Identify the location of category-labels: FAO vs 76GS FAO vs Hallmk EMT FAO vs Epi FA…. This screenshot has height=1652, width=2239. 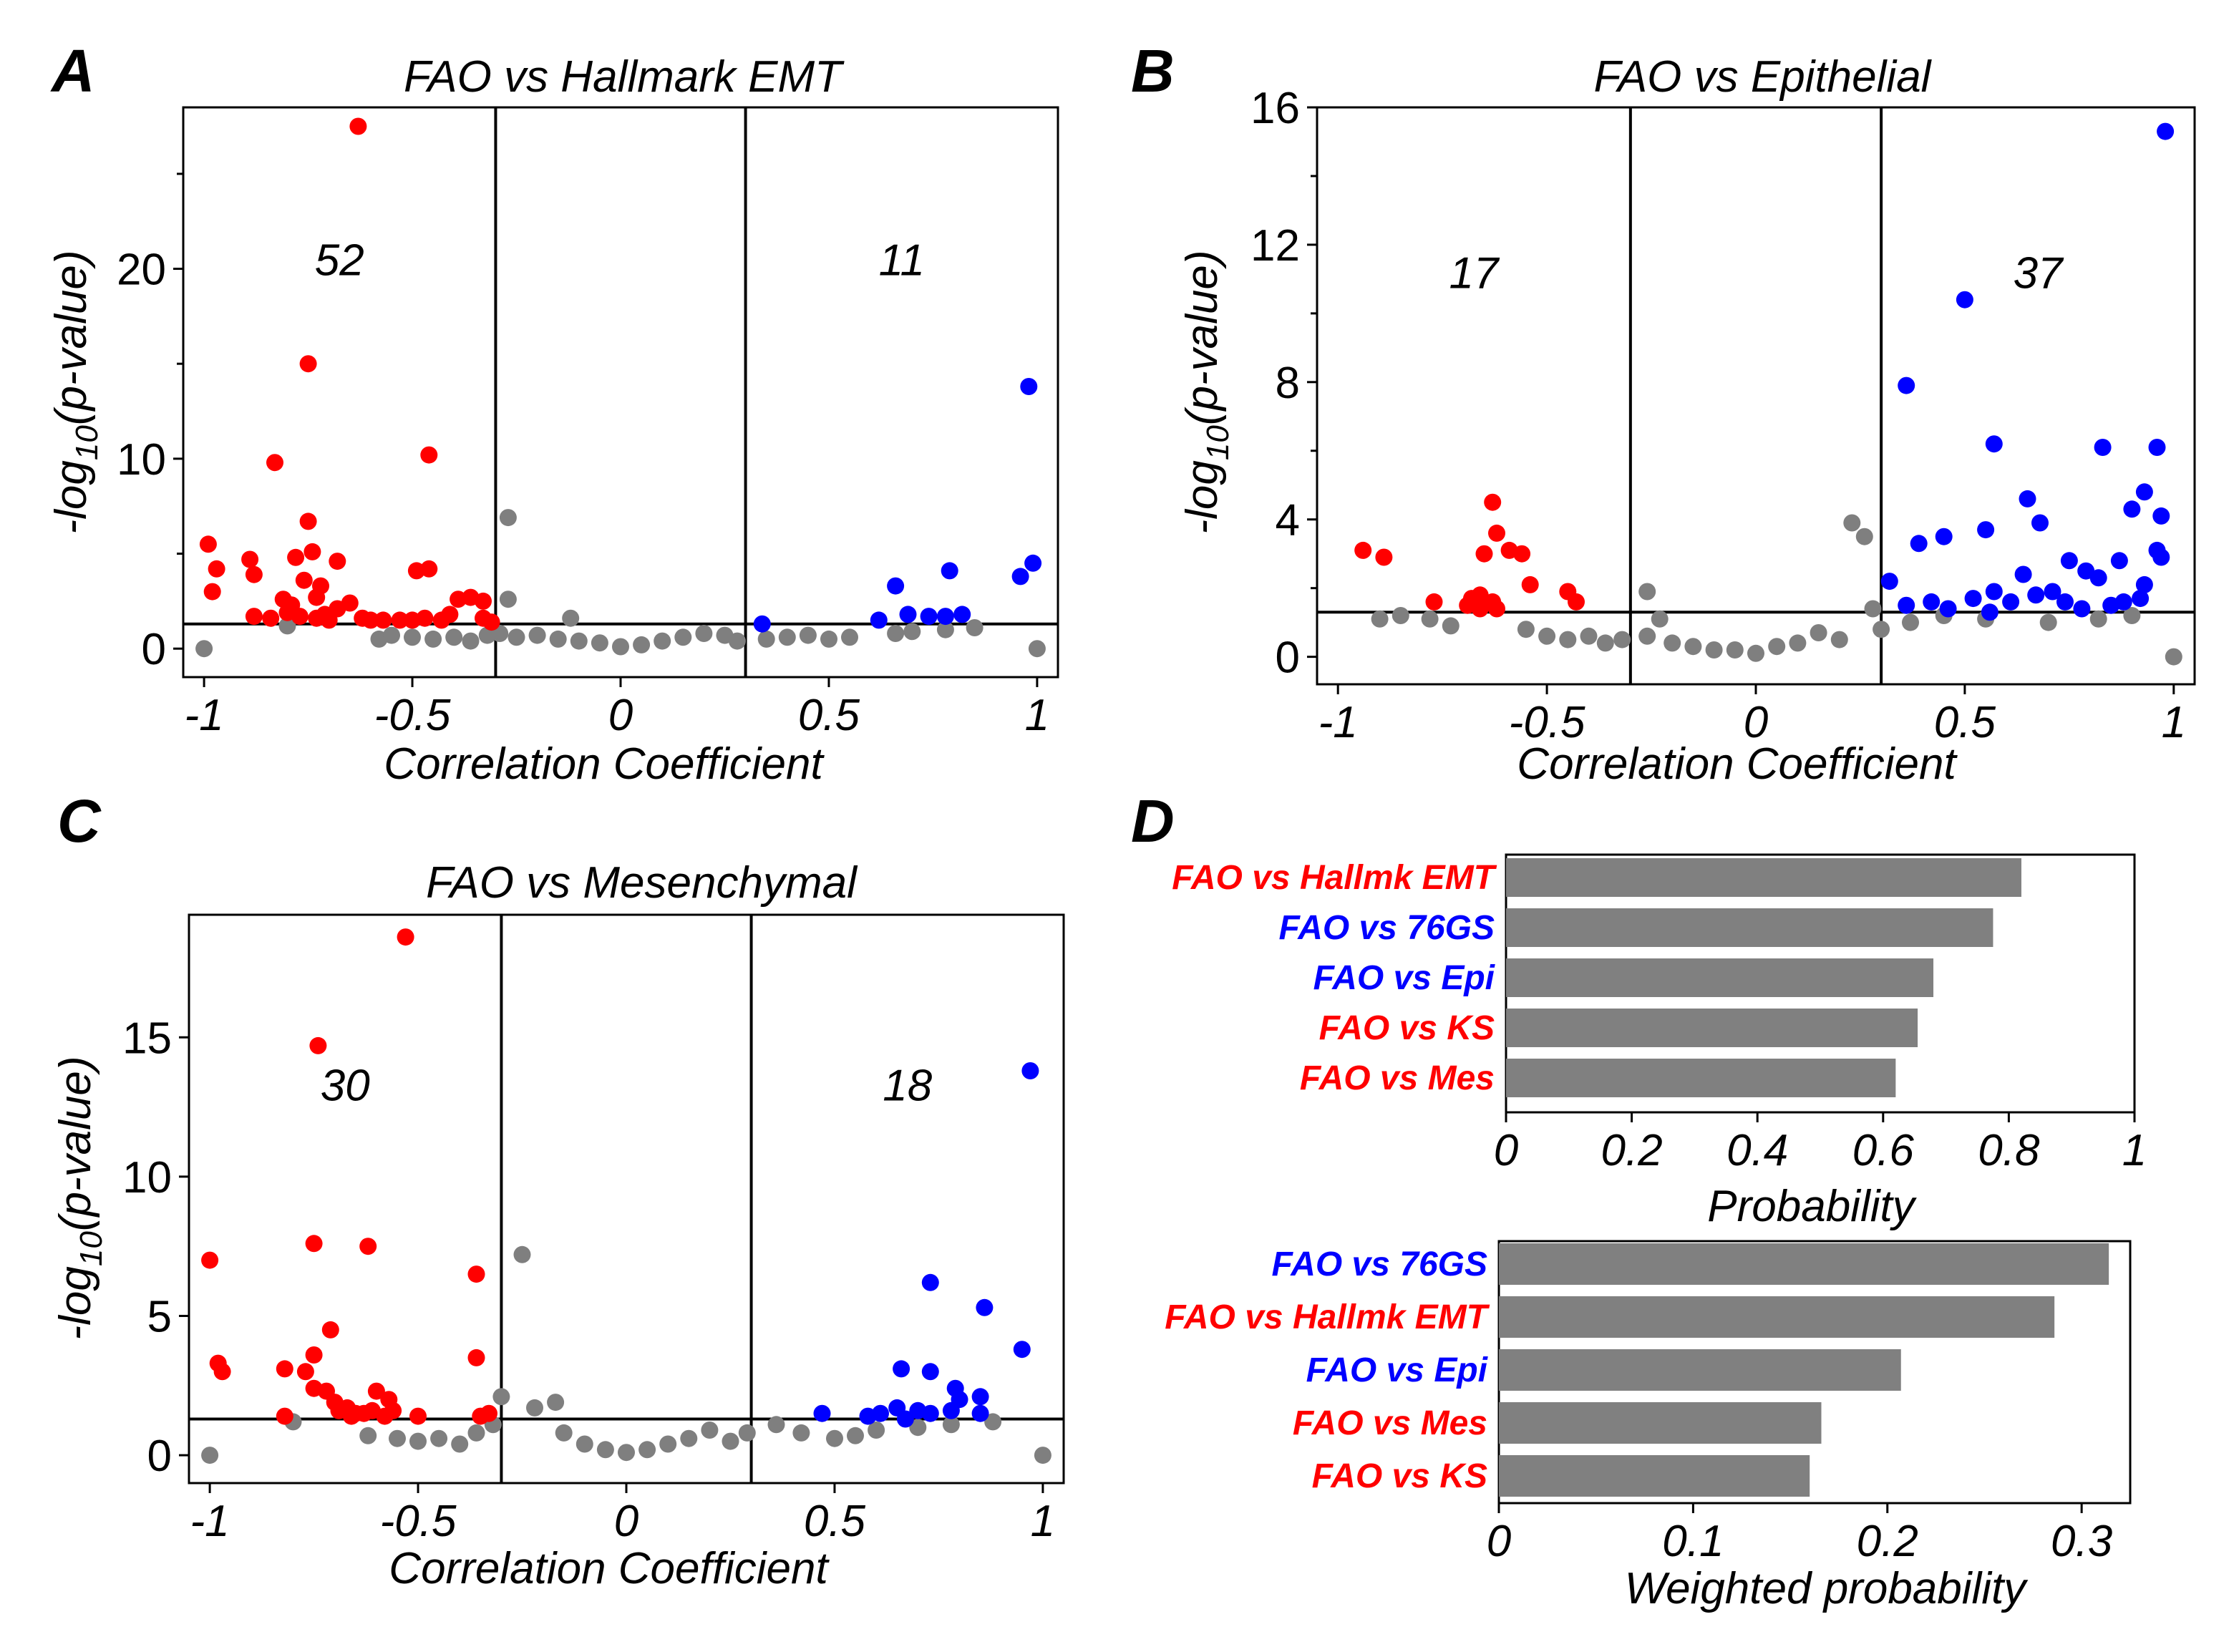
(1327, 1370).